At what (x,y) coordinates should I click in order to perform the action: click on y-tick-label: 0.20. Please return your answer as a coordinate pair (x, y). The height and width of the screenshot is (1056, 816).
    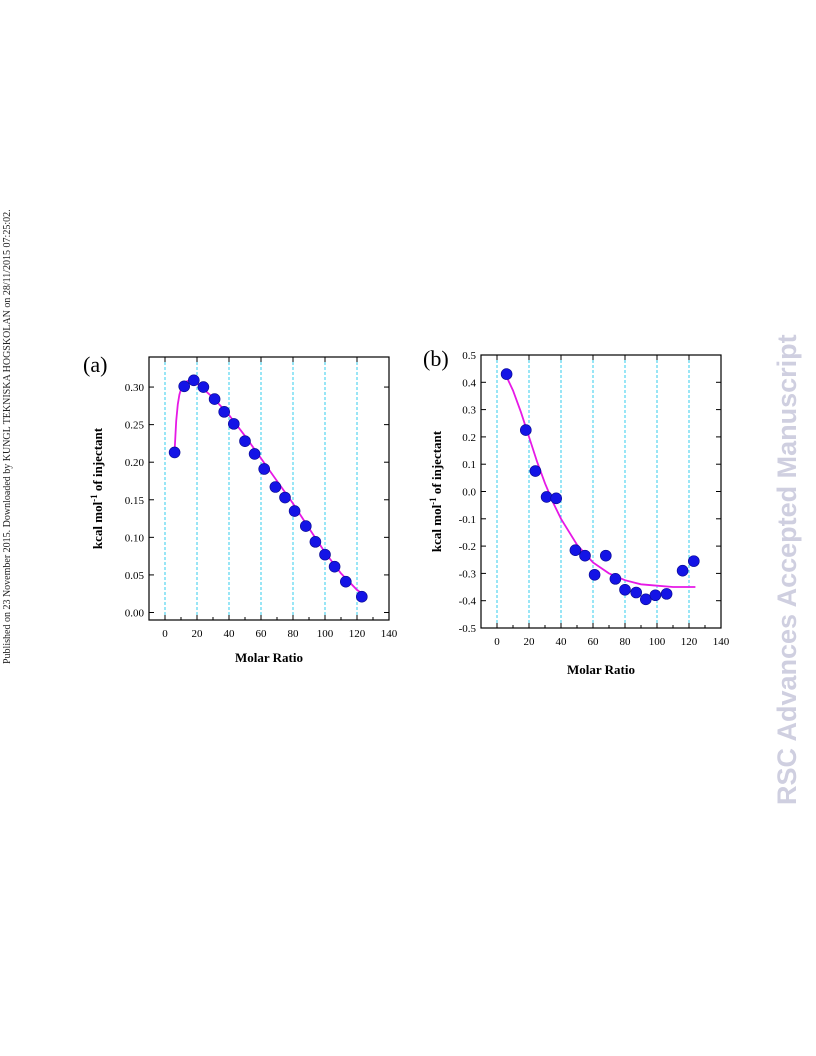
    Looking at the image, I should click on (135, 463).